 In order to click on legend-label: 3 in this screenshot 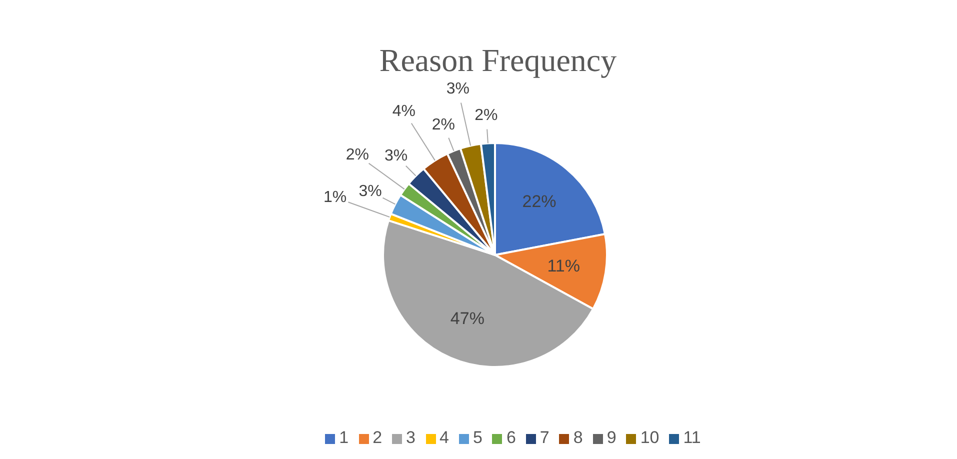, I will do `click(411, 437)`.